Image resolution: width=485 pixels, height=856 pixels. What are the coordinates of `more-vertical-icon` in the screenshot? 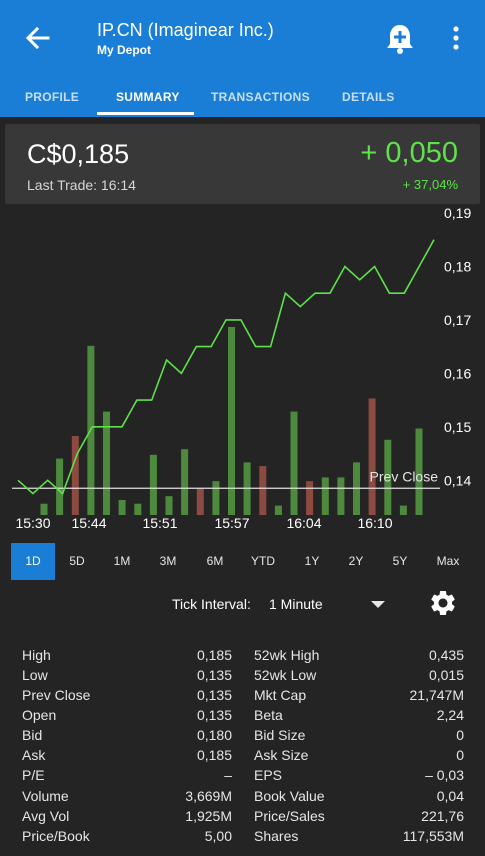 It's located at (456, 38).